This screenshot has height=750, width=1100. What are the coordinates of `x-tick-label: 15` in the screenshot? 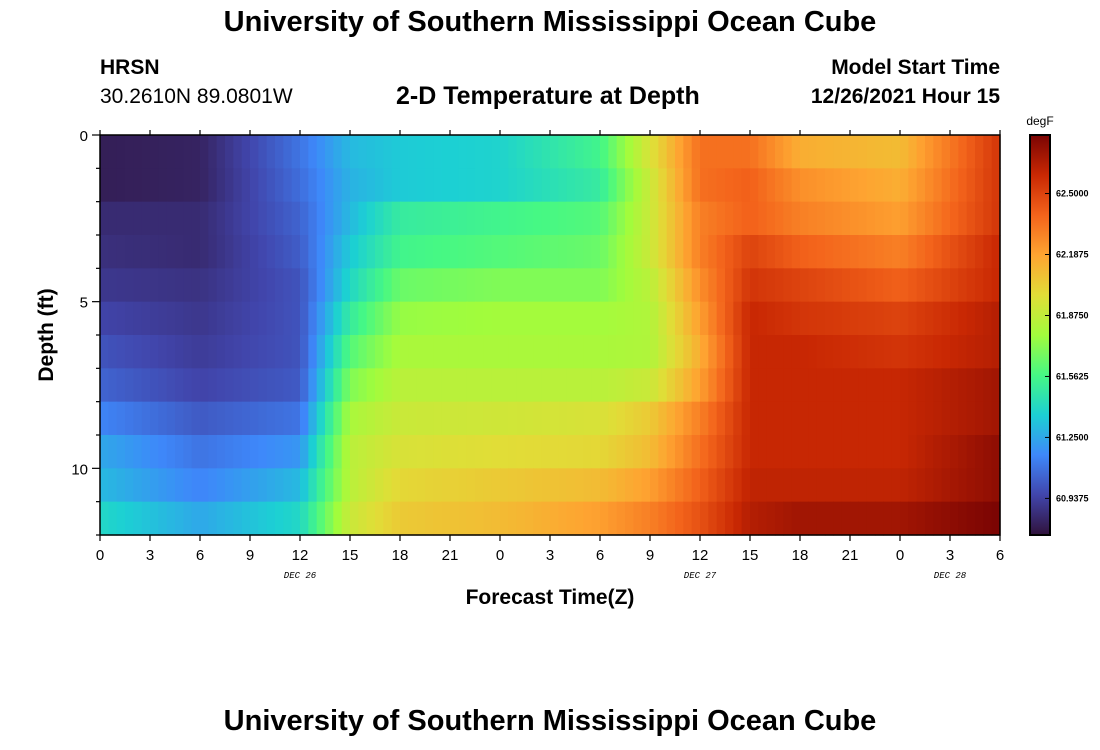 It's located at (750, 555).